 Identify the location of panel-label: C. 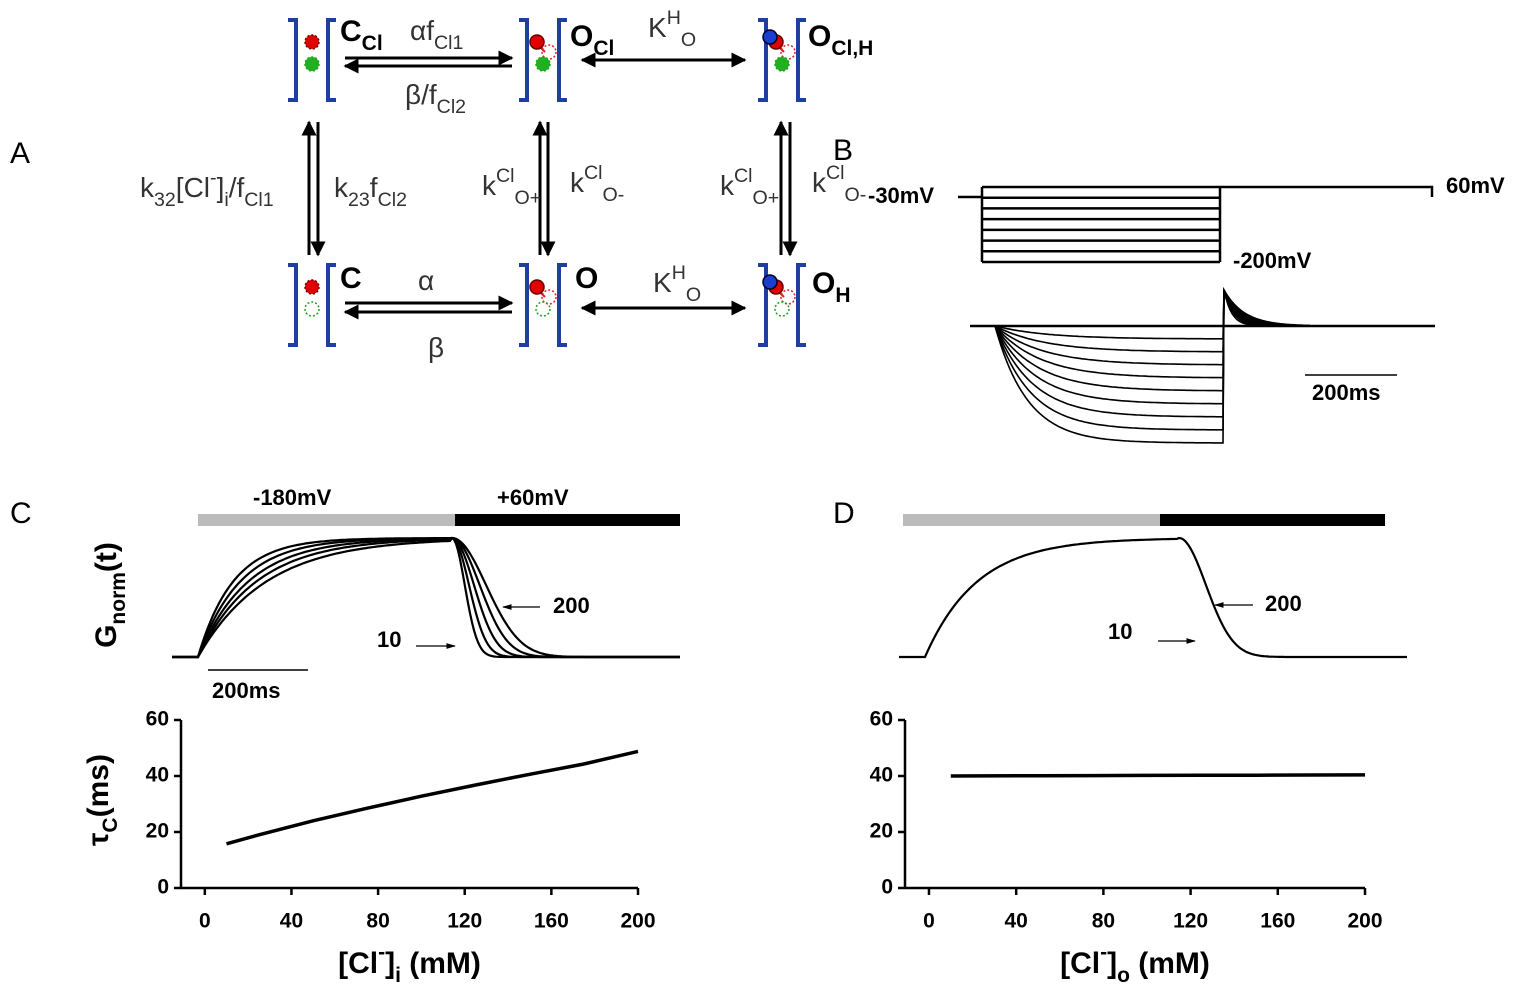
(21, 513).